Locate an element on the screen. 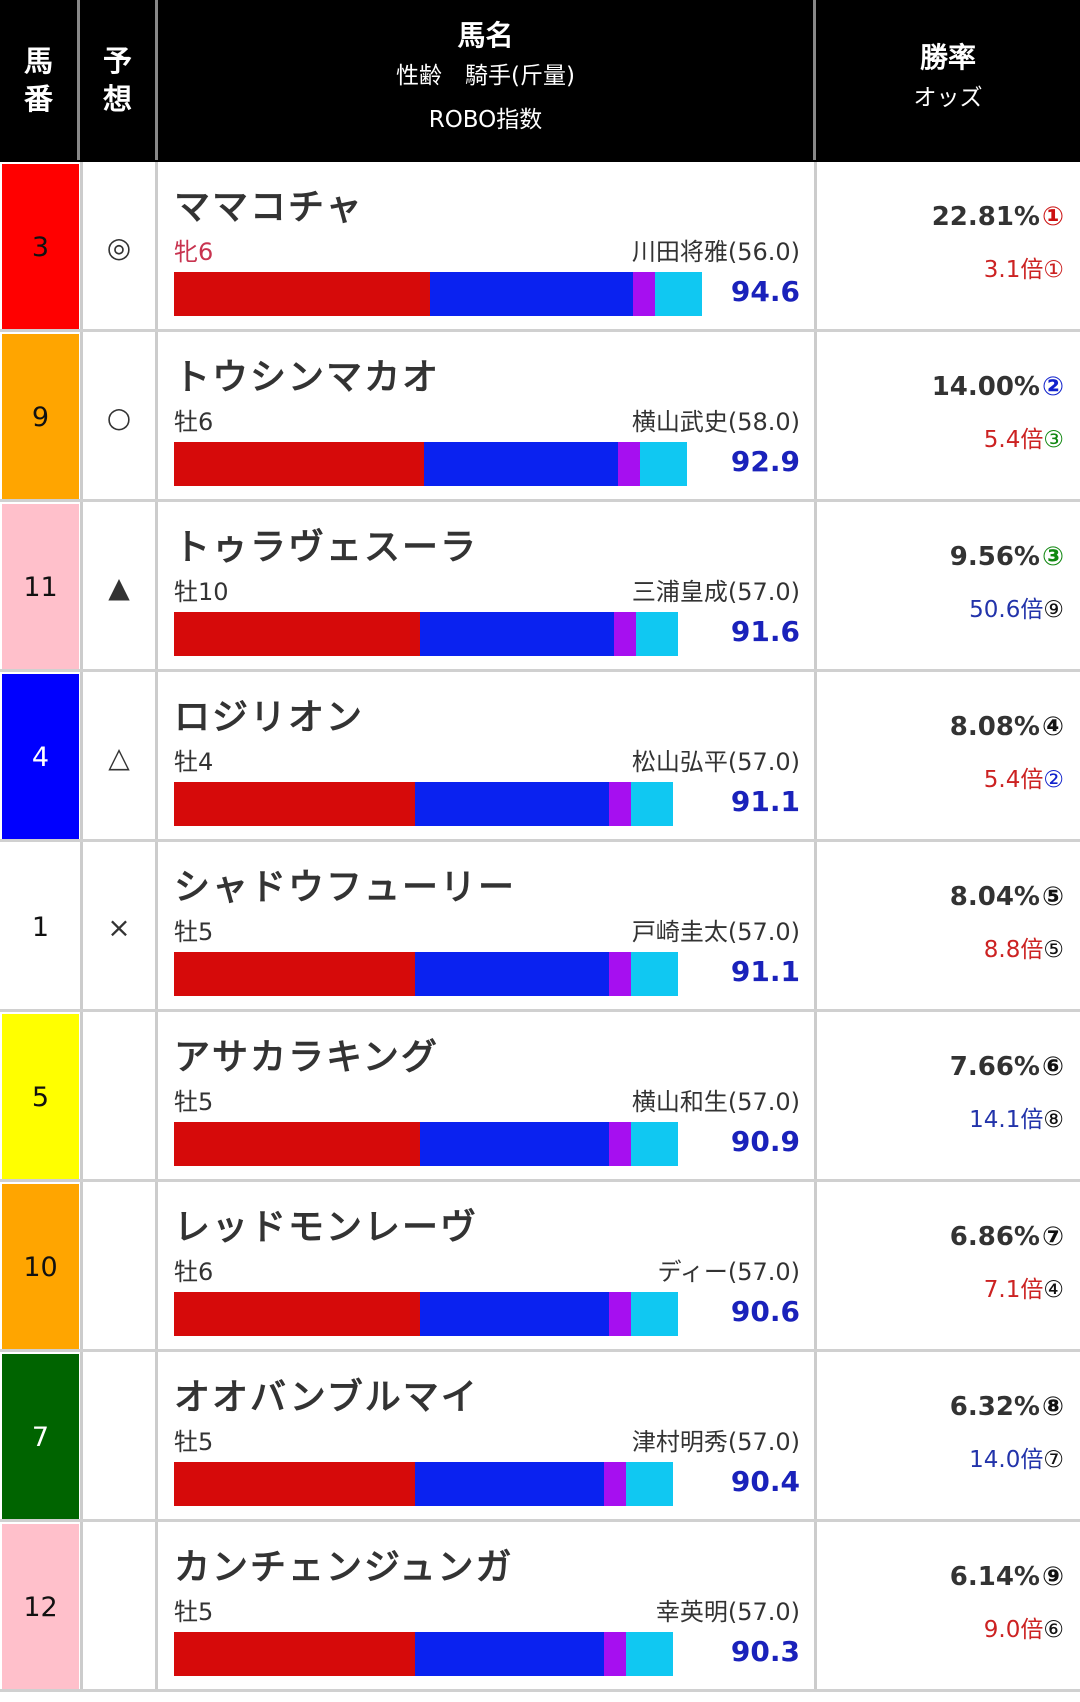  winrate-odds-cell: 8.08%④ 5.4倍② is located at coordinates (948, 757).